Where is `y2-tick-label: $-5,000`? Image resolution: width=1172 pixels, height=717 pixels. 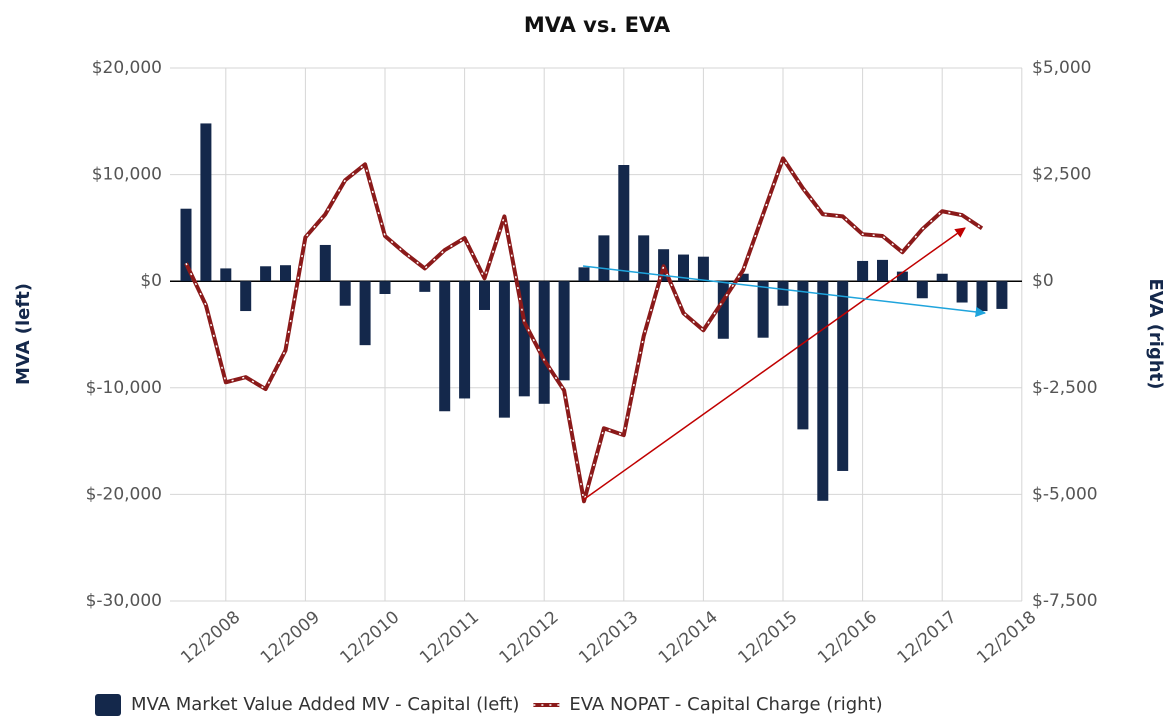 y2-tick-label: $-5,000 is located at coordinates (1065, 494).